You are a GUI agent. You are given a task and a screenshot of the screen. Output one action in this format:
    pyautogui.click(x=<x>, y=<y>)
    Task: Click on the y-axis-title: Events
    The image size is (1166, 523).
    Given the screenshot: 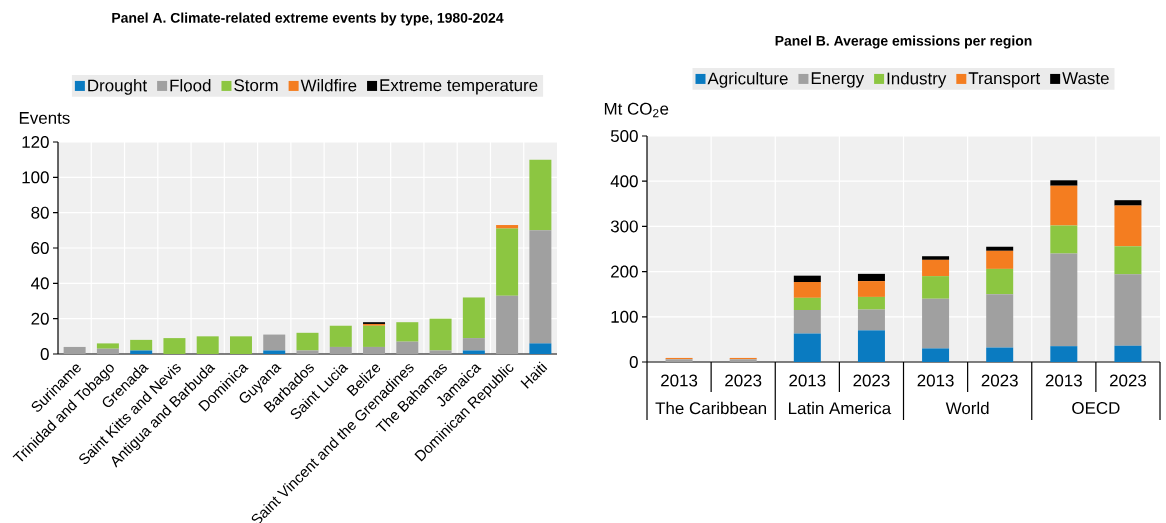 What is the action you would take?
    pyautogui.click(x=44, y=118)
    